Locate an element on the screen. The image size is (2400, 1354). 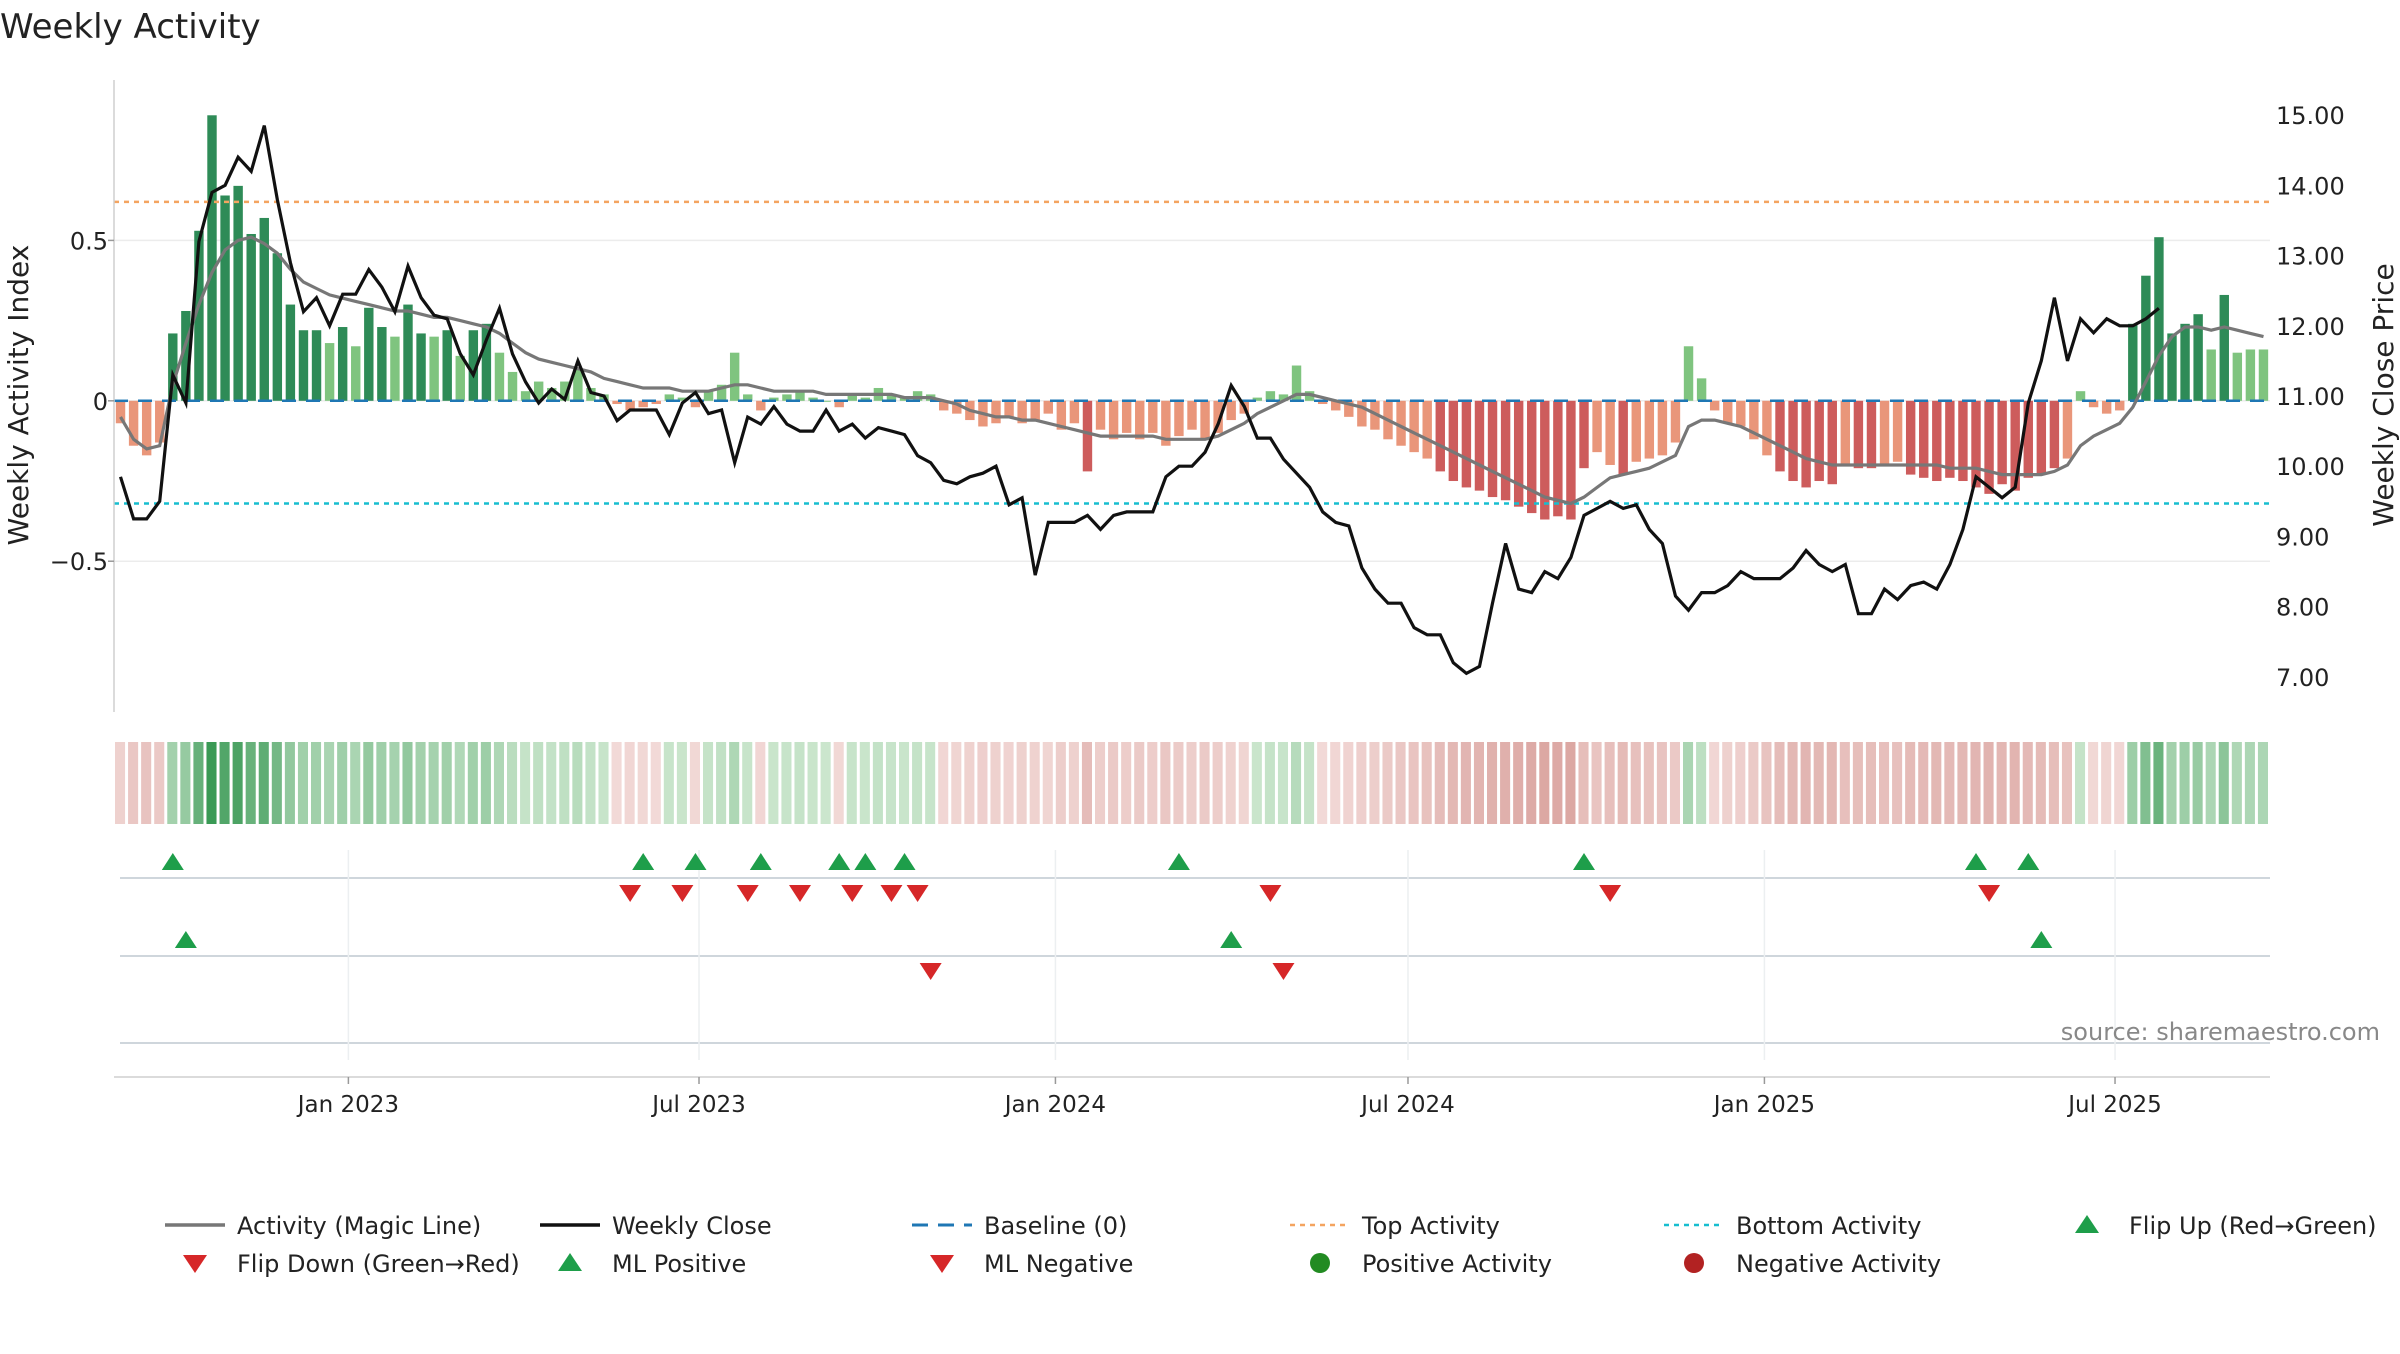
ml-positive-marker is located at coordinates (1231, 939).